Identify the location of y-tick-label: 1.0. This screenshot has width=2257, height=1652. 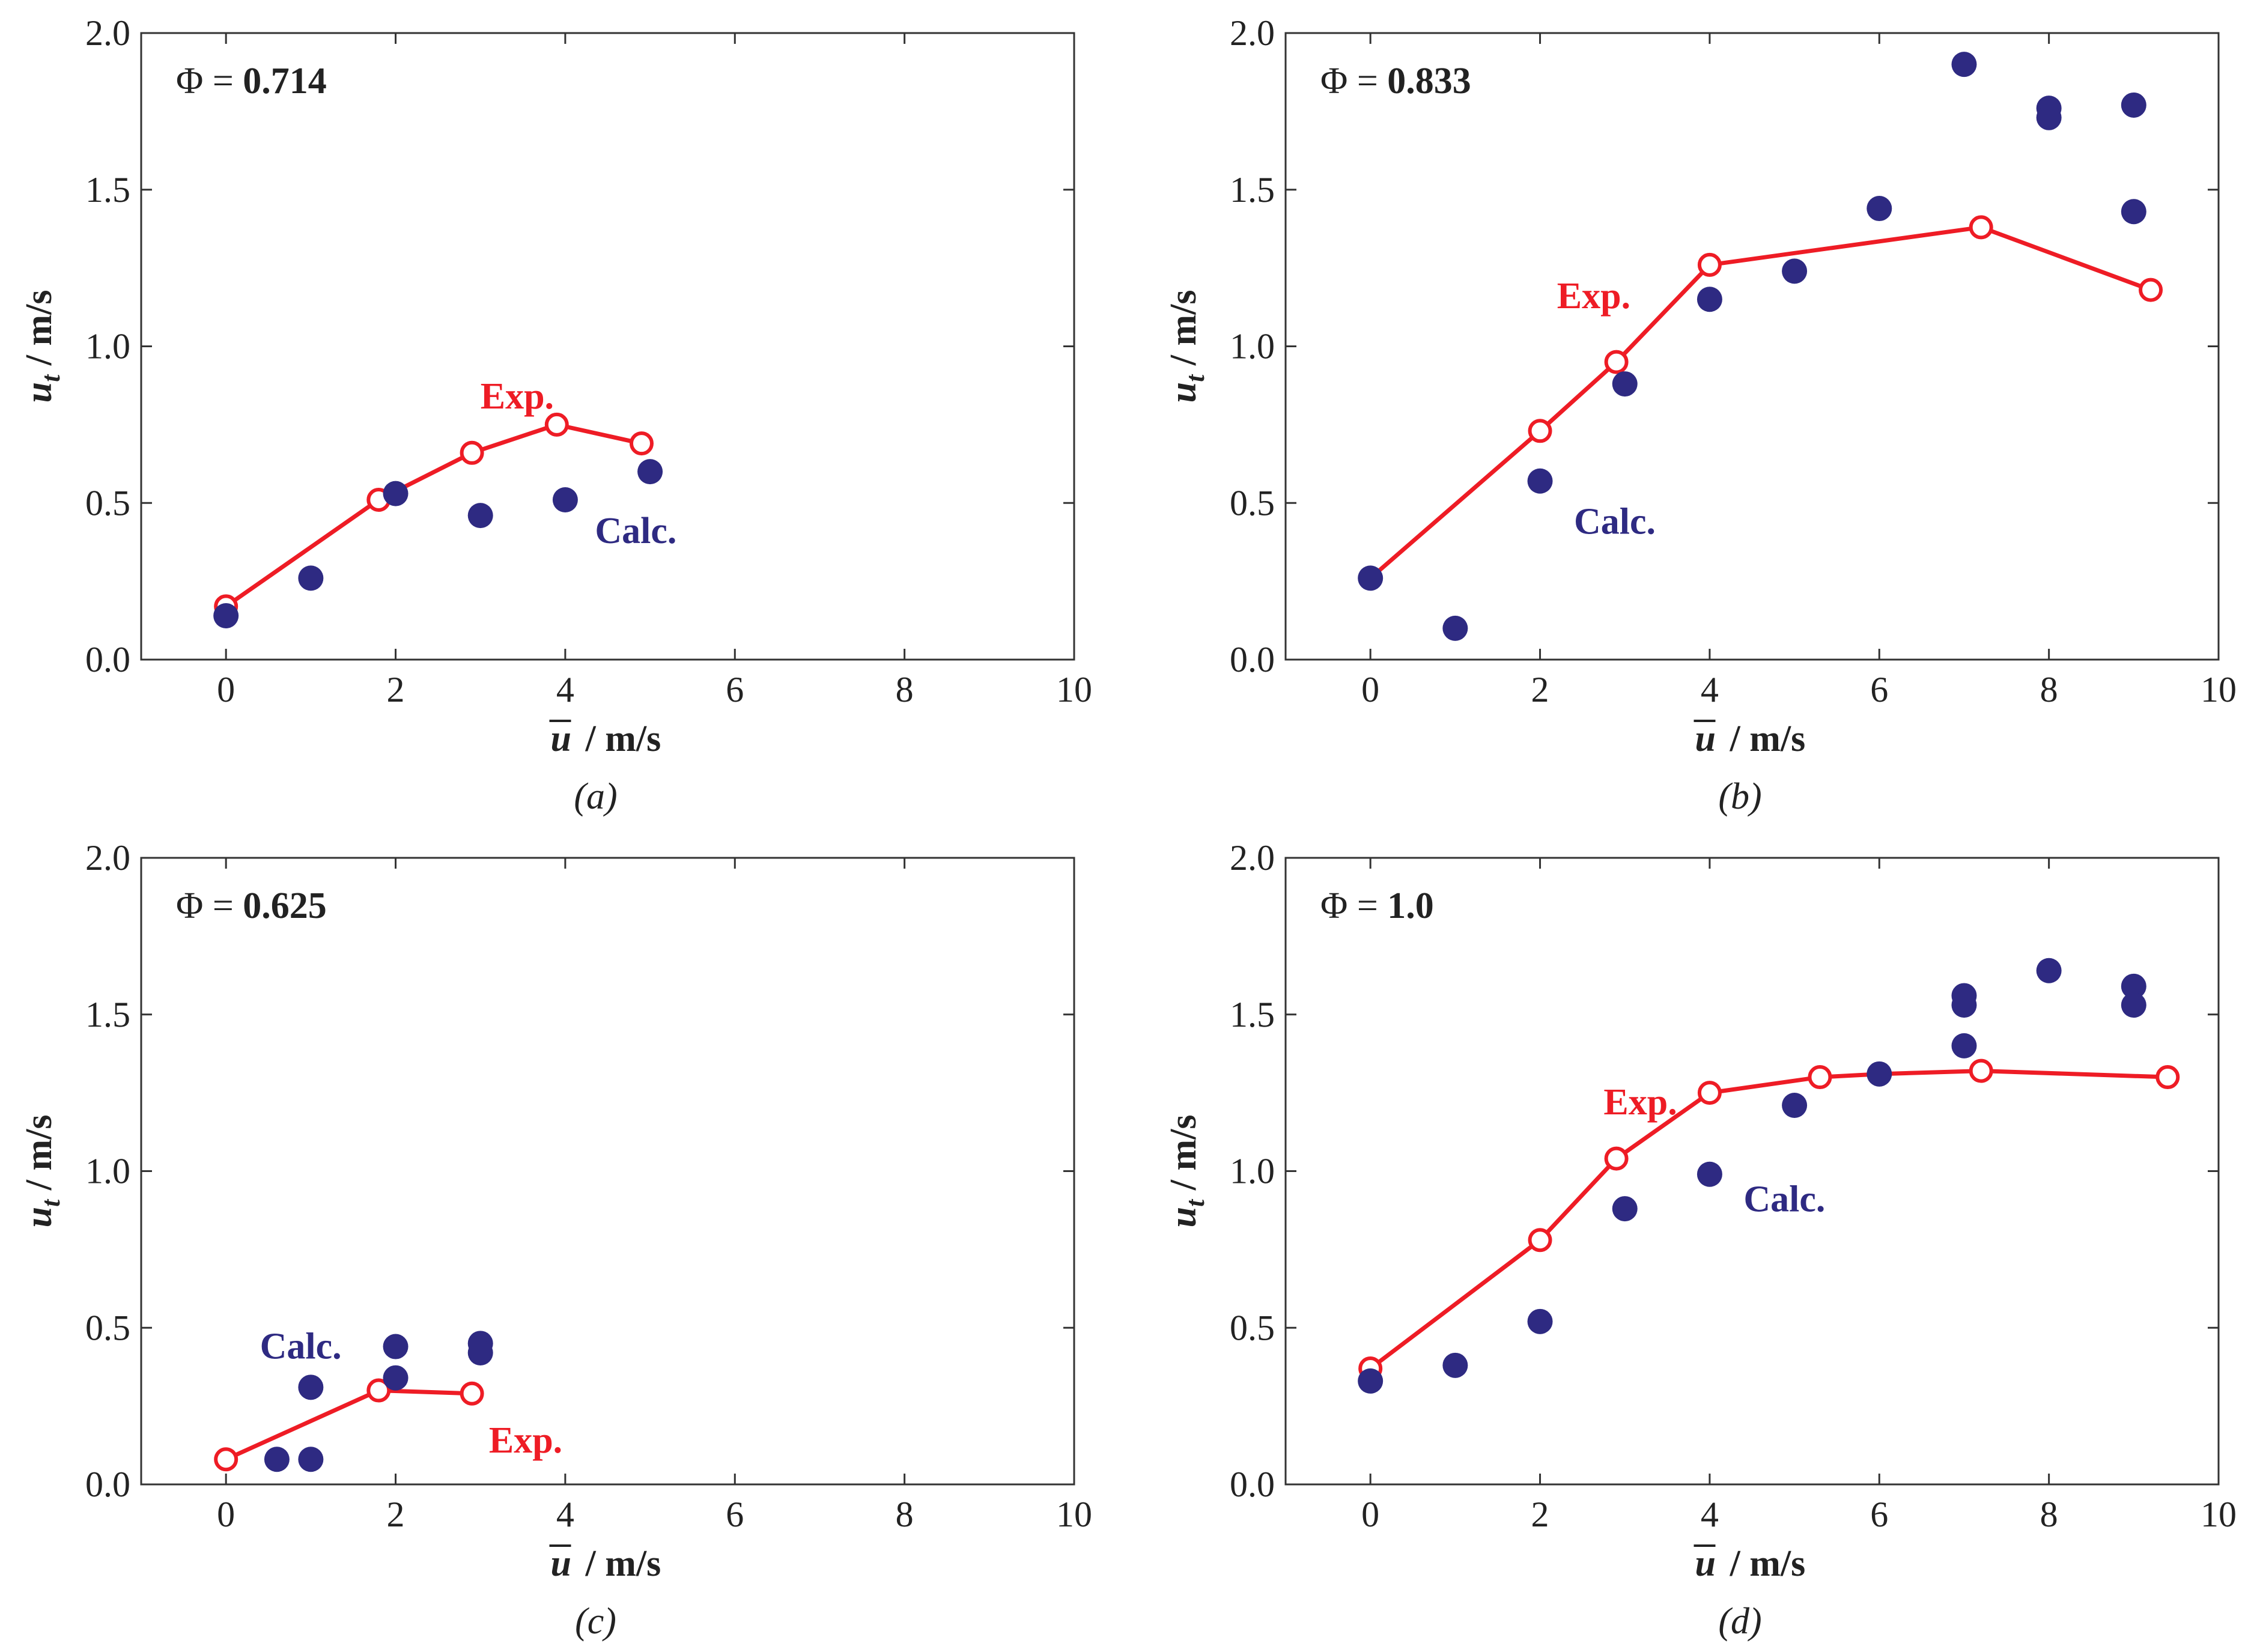
(107, 1171).